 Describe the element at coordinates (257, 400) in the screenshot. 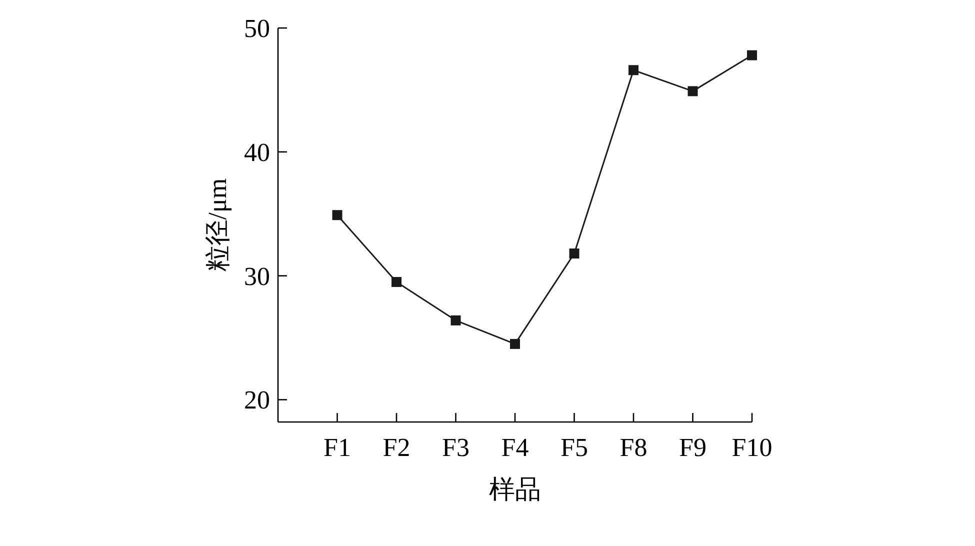

I see `y-tick-label: 20` at that location.